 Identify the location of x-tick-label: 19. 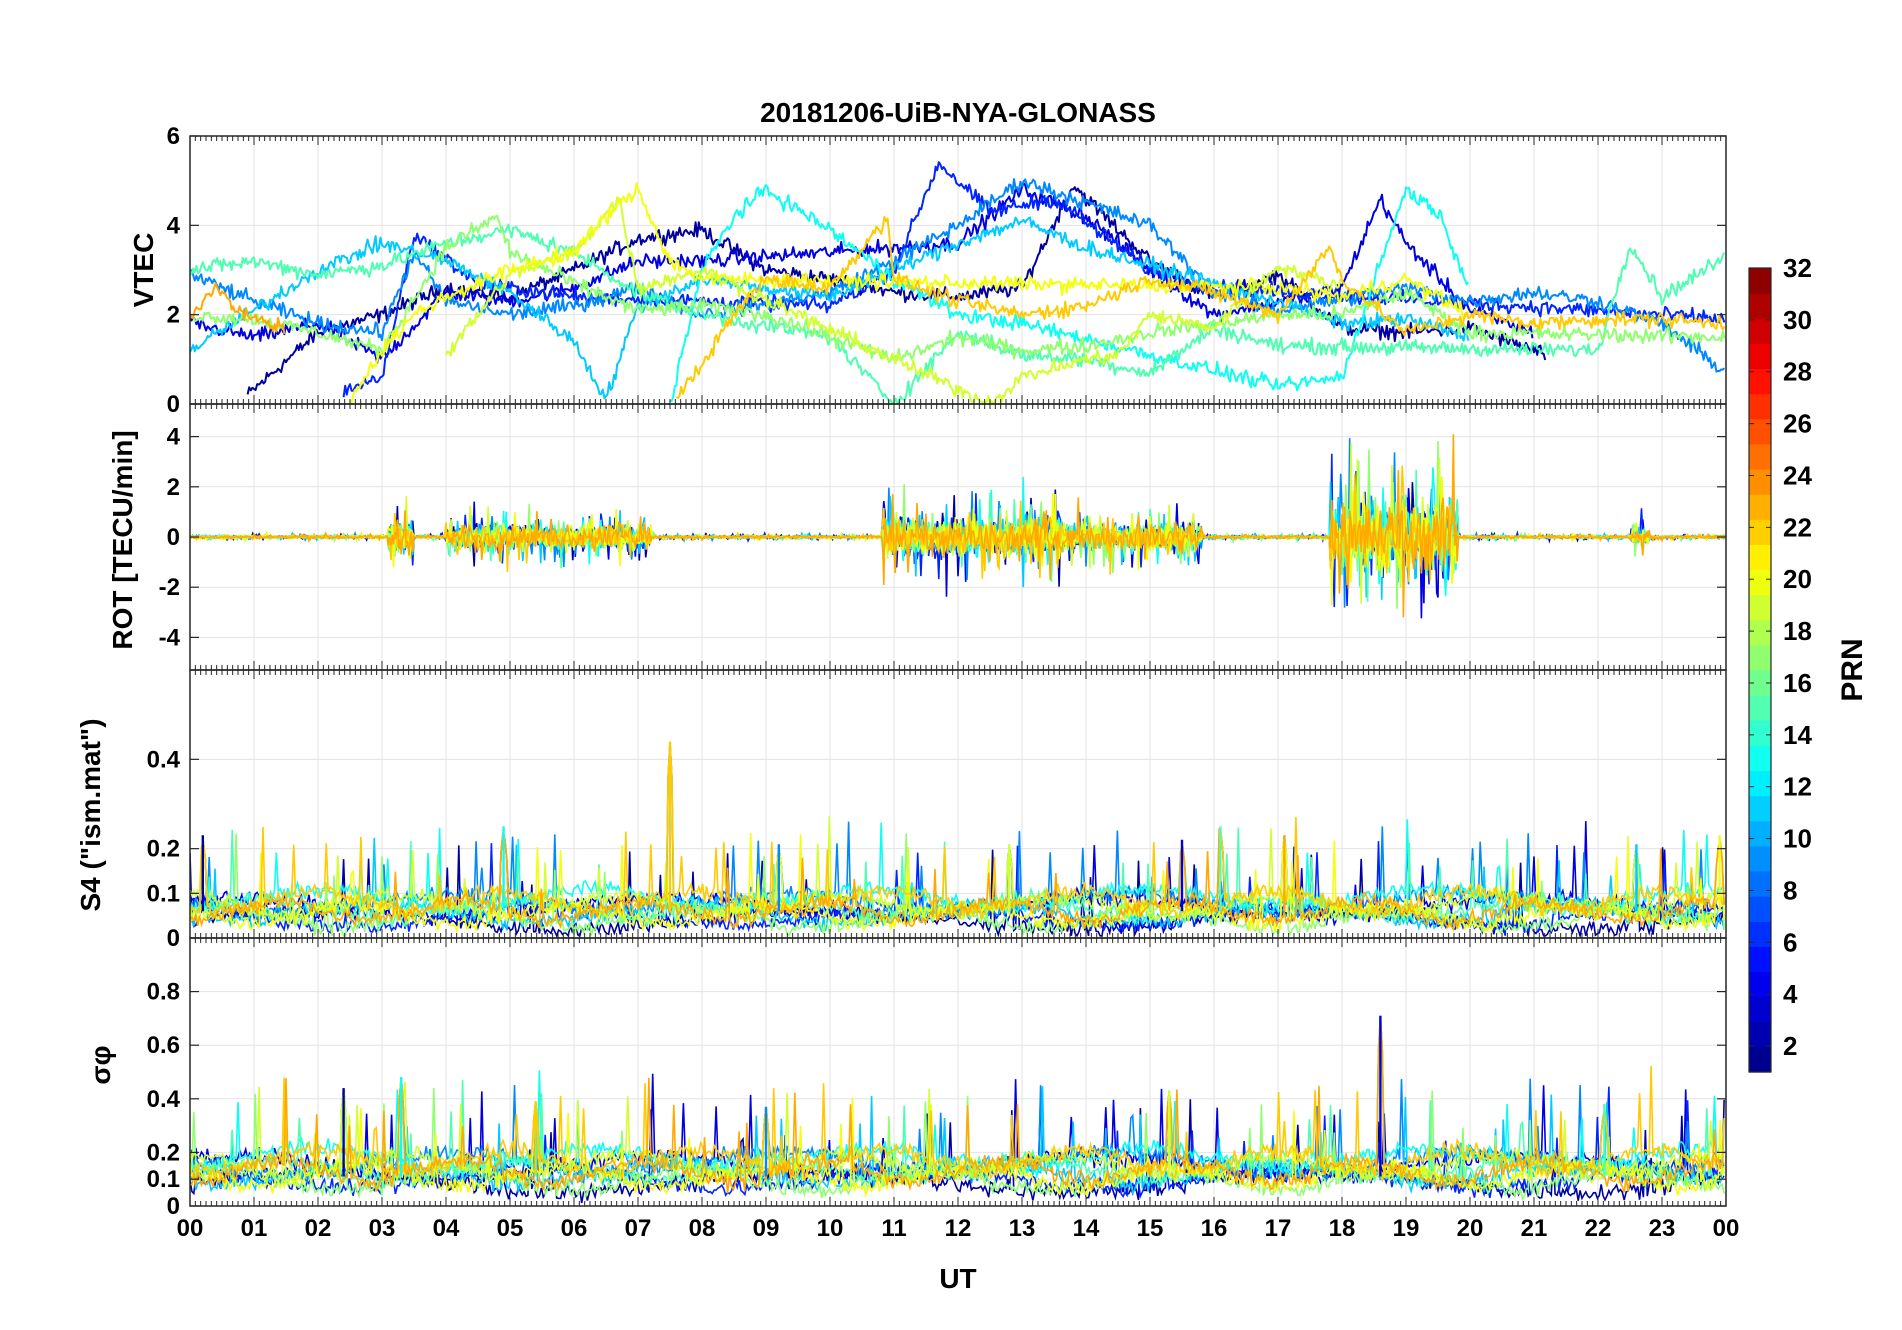
(1406, 1228).